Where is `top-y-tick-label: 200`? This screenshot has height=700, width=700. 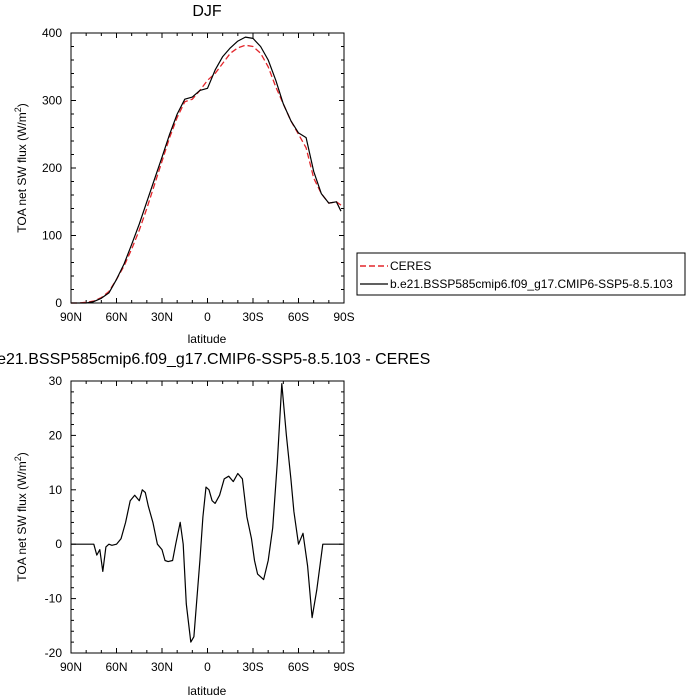 top-y-tick-label: 200 is located at coordinates (52, 168).